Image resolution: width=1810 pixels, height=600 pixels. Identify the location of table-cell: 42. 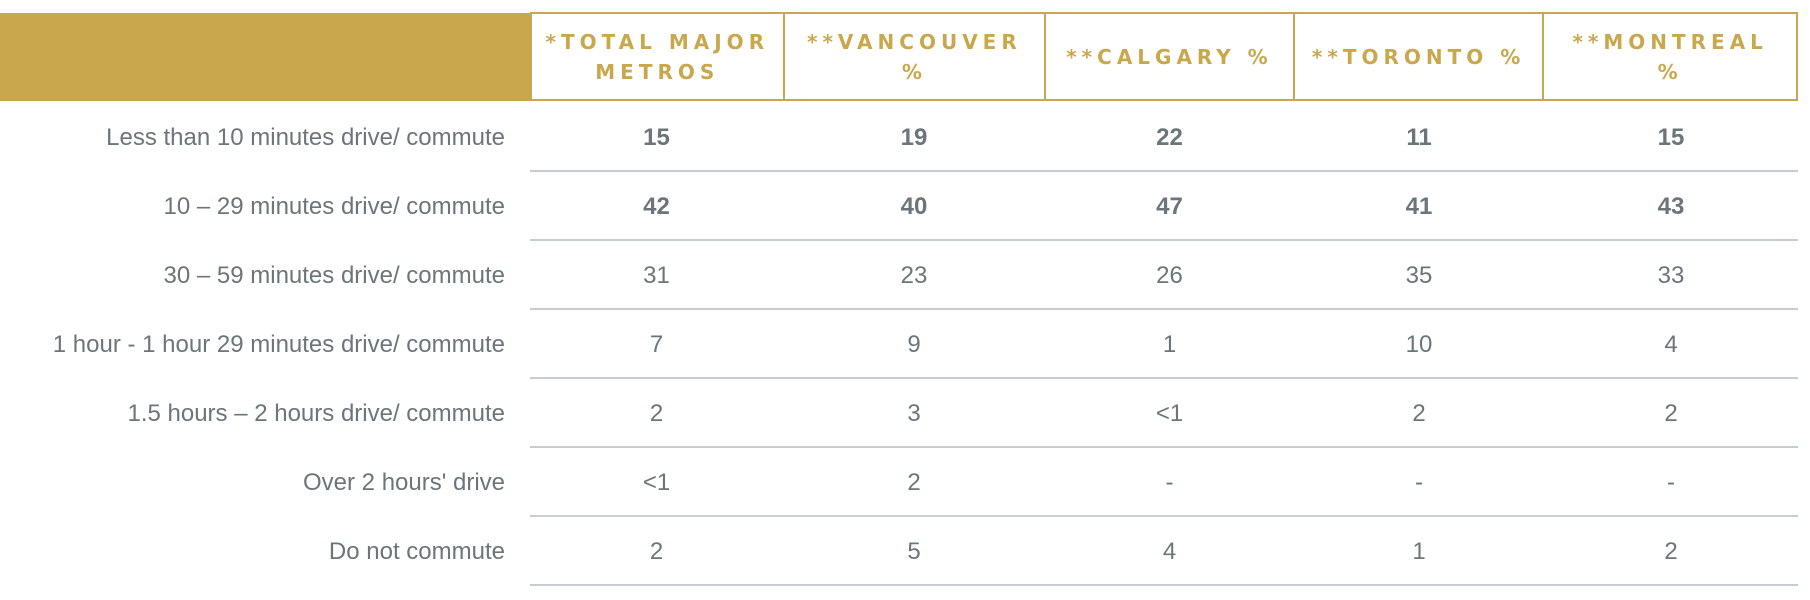
(656, 206).